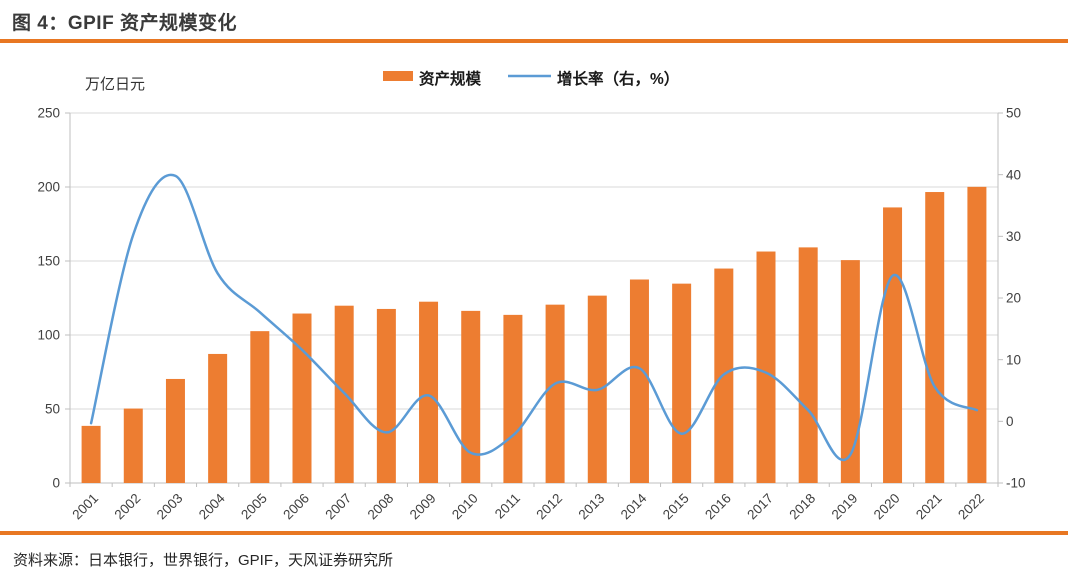 The width and height of the screenshot is (1068, 586). What do you see at coordinates (1013, 174) in the screenshot?
I see `right-axis-tick-40: 40` at bounding box center [1013, 174].